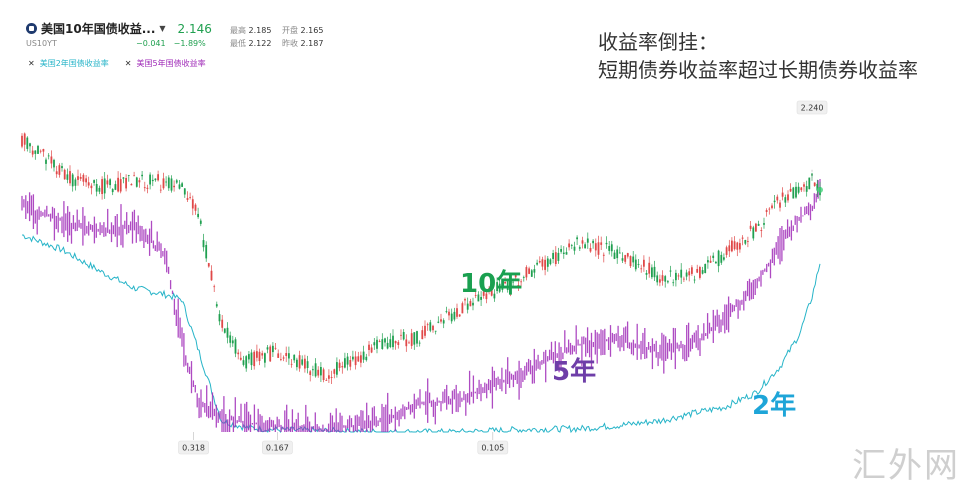 The width and height of the screenshot is (977, 488). I want to click on chevron-down-icon: ▼, so click(162, 28).